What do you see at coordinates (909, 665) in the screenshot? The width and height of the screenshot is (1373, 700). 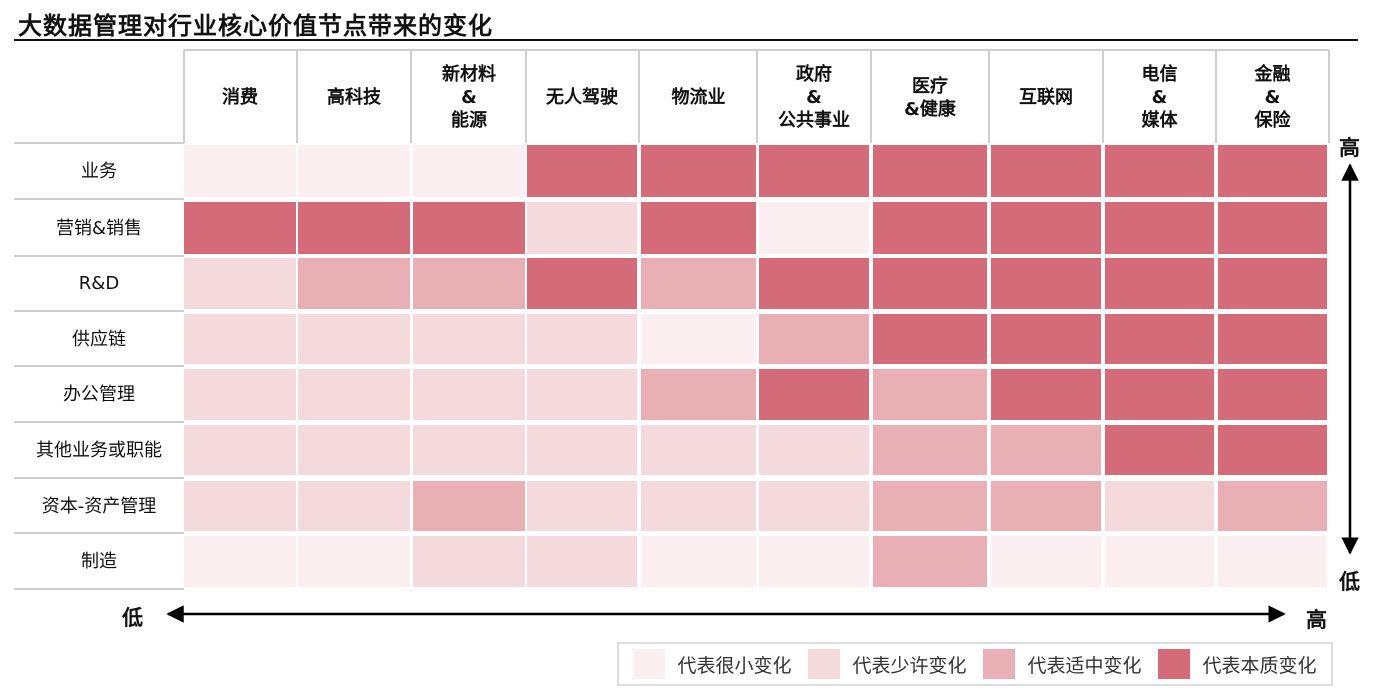 I see `legend-label: 代表少许变化` at bounding box center [909, 665].